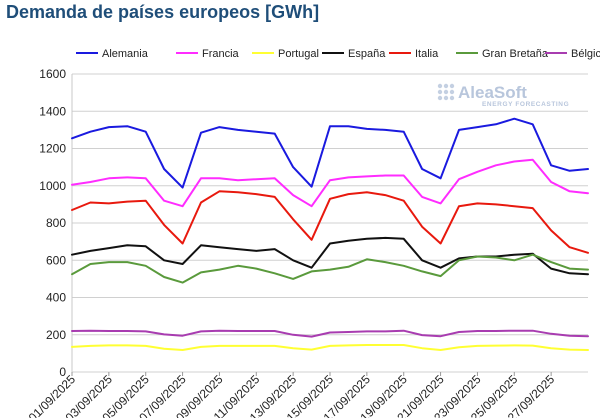 The image size is (600, 418). I want to click on aleasoft-watermark: AleaSoft ENERGY FORECASTING, so click(503, 95).